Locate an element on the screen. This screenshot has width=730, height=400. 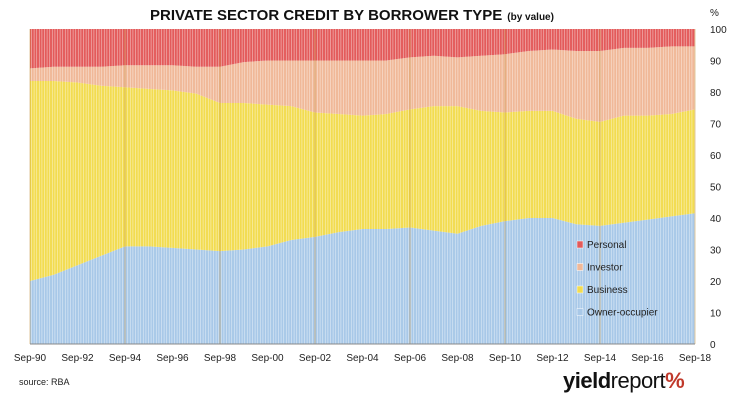
y-tick-label: 70 is located at coordinates (716, 125).